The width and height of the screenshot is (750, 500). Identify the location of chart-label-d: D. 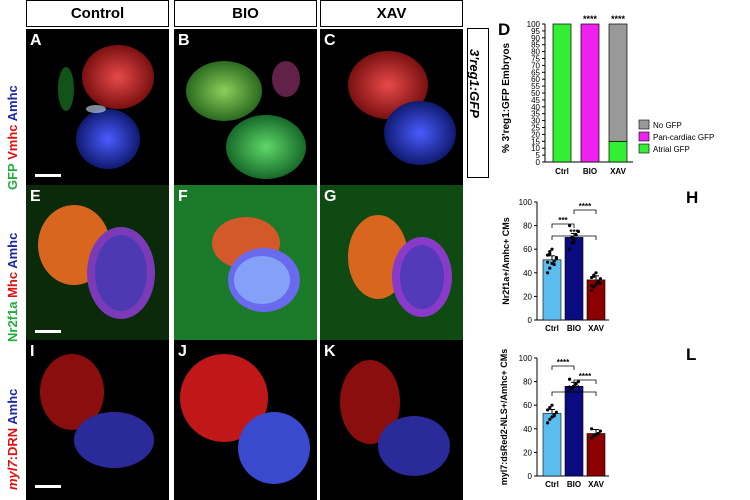
(504, 29).